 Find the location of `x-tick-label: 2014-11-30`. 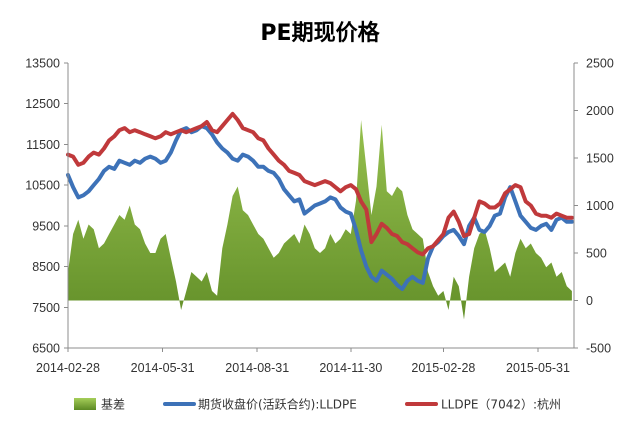

x-tick-label: 2014-11-30 is located at coordinates (350, 368).